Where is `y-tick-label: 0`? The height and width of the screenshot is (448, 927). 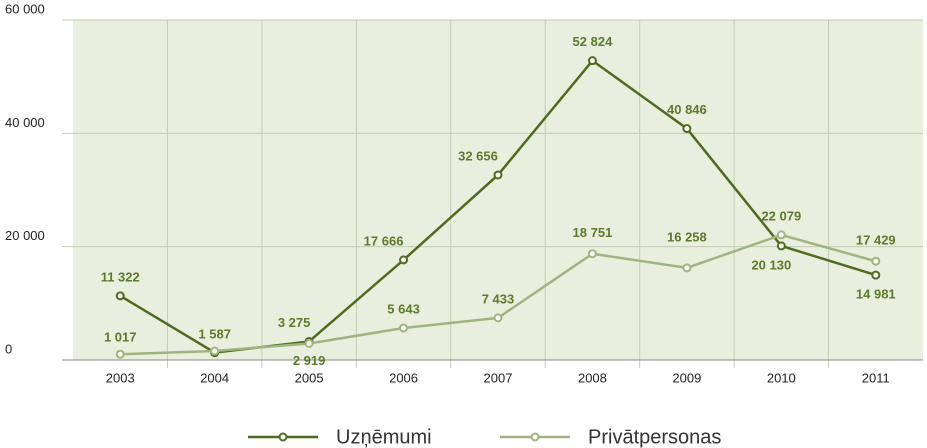 y-tick-label: 0 is located at coordinates (8, 348).